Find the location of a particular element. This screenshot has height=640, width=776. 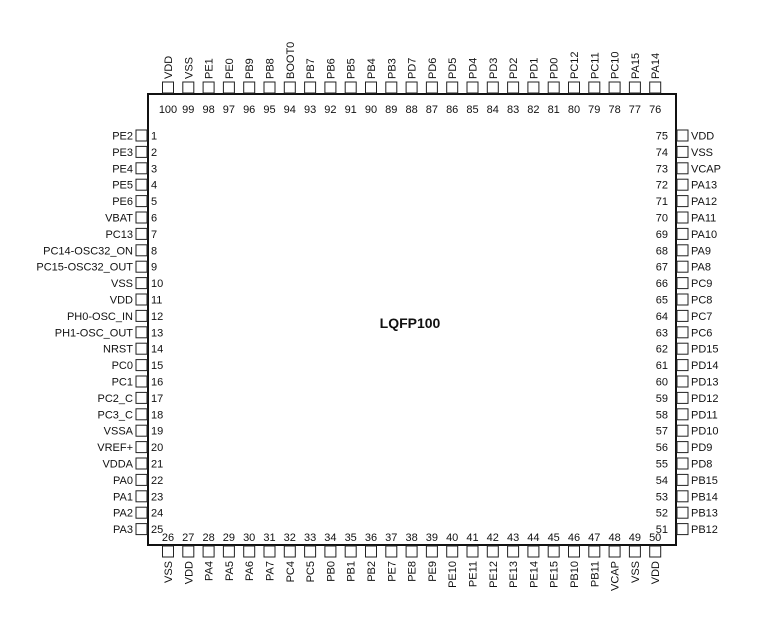

pin-name: PB6 is located at coordinates (331, 68).